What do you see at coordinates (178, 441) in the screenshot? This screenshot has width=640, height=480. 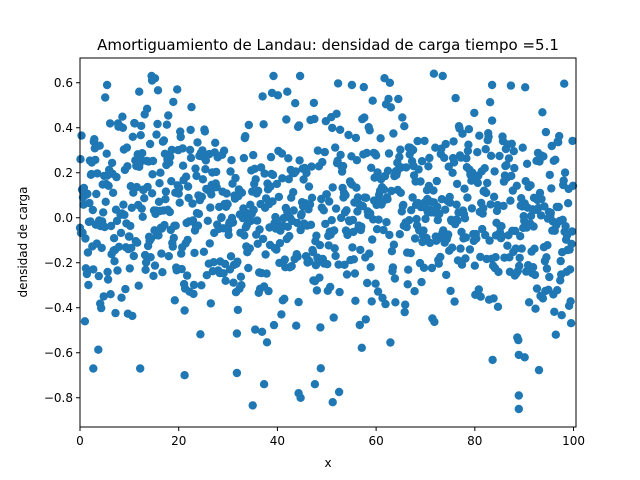 I see `x-tick-label: 20` at bounding box center [178, 441].